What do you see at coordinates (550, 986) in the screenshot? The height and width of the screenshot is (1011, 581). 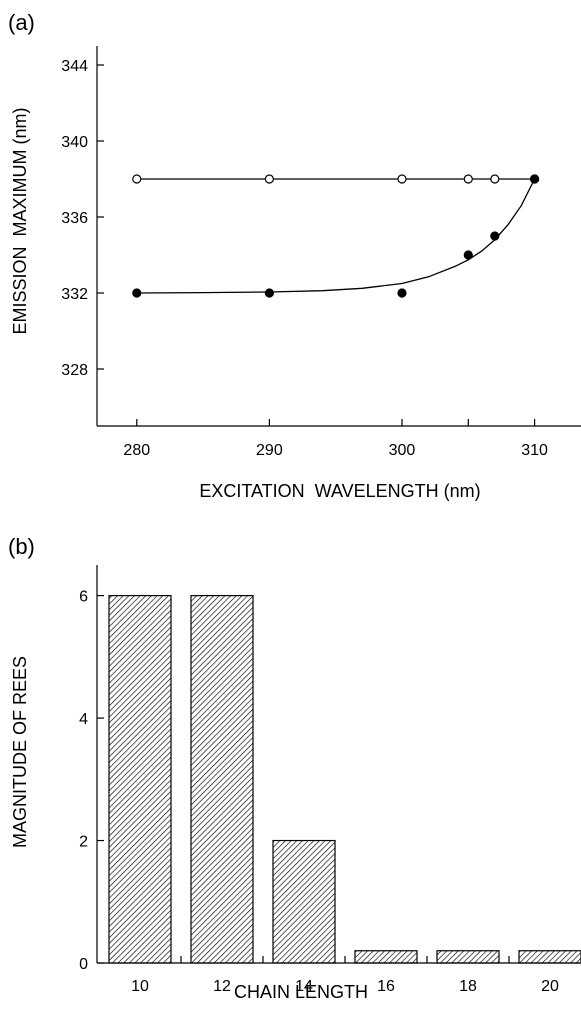 I see `panel-b-x-tick-label: 20` at bounding box center [550, 986].